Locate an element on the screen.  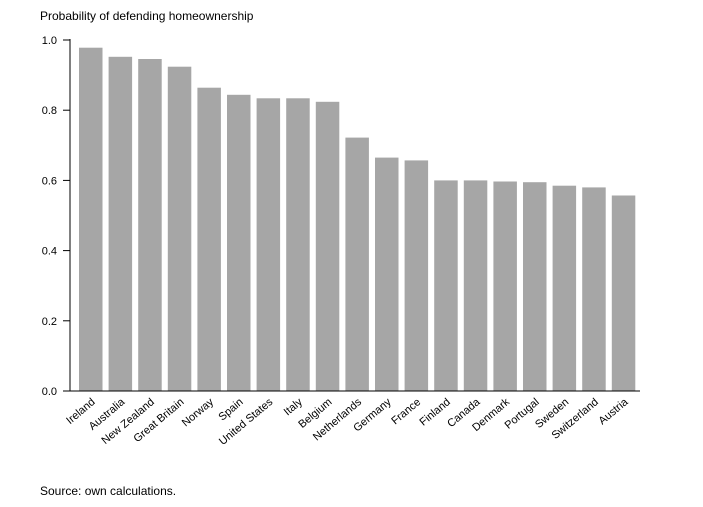
bar-great-britain is located at coordinates (179, 228).